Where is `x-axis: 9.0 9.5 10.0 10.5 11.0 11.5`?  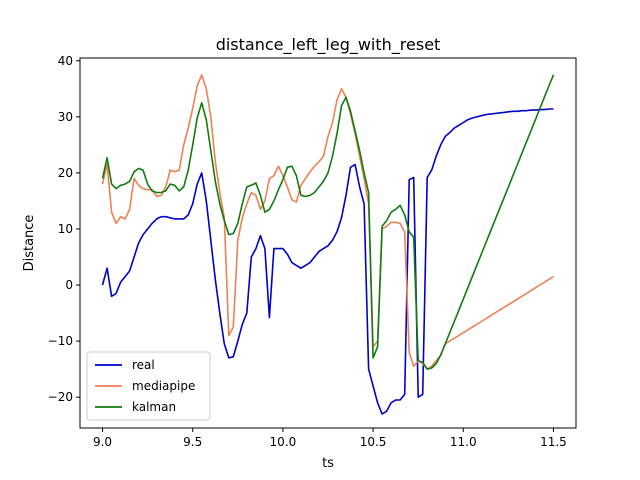 x-axis: 9.0 9.5 10.0 10.5 11.0 11.5 is located at coordinates (330, 438).